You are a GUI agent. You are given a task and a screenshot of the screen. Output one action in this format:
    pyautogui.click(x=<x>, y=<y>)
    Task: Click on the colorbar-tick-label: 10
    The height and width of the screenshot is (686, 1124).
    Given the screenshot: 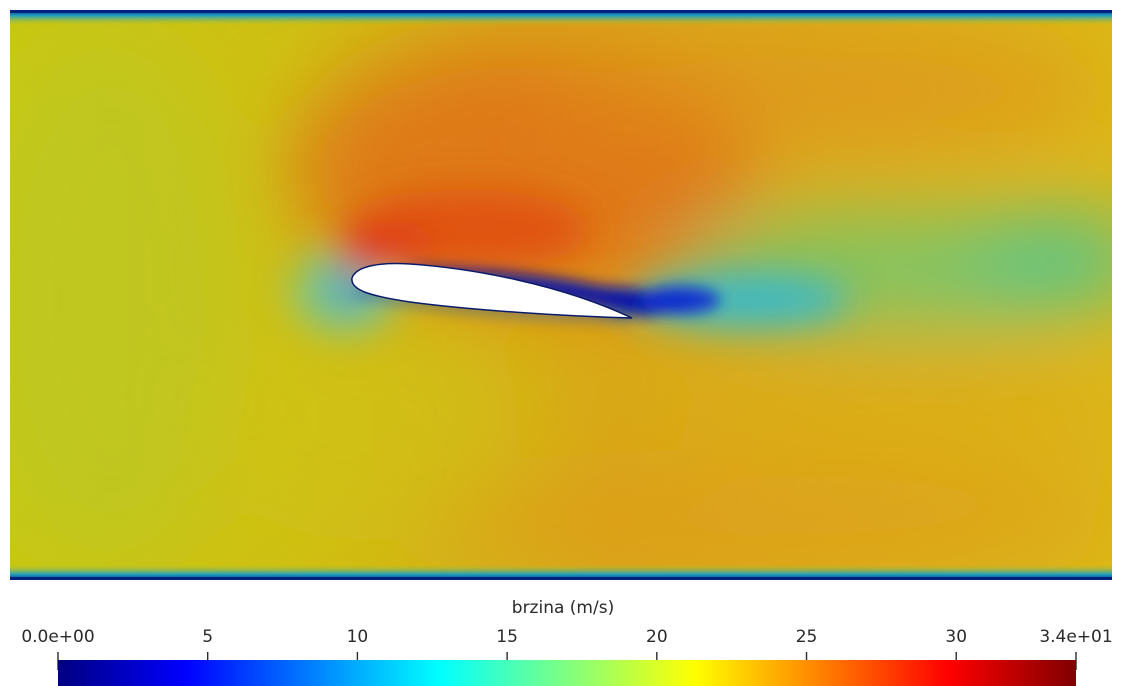 What is the action you would take?
    pyautogui.click(x=358, y=637)
    